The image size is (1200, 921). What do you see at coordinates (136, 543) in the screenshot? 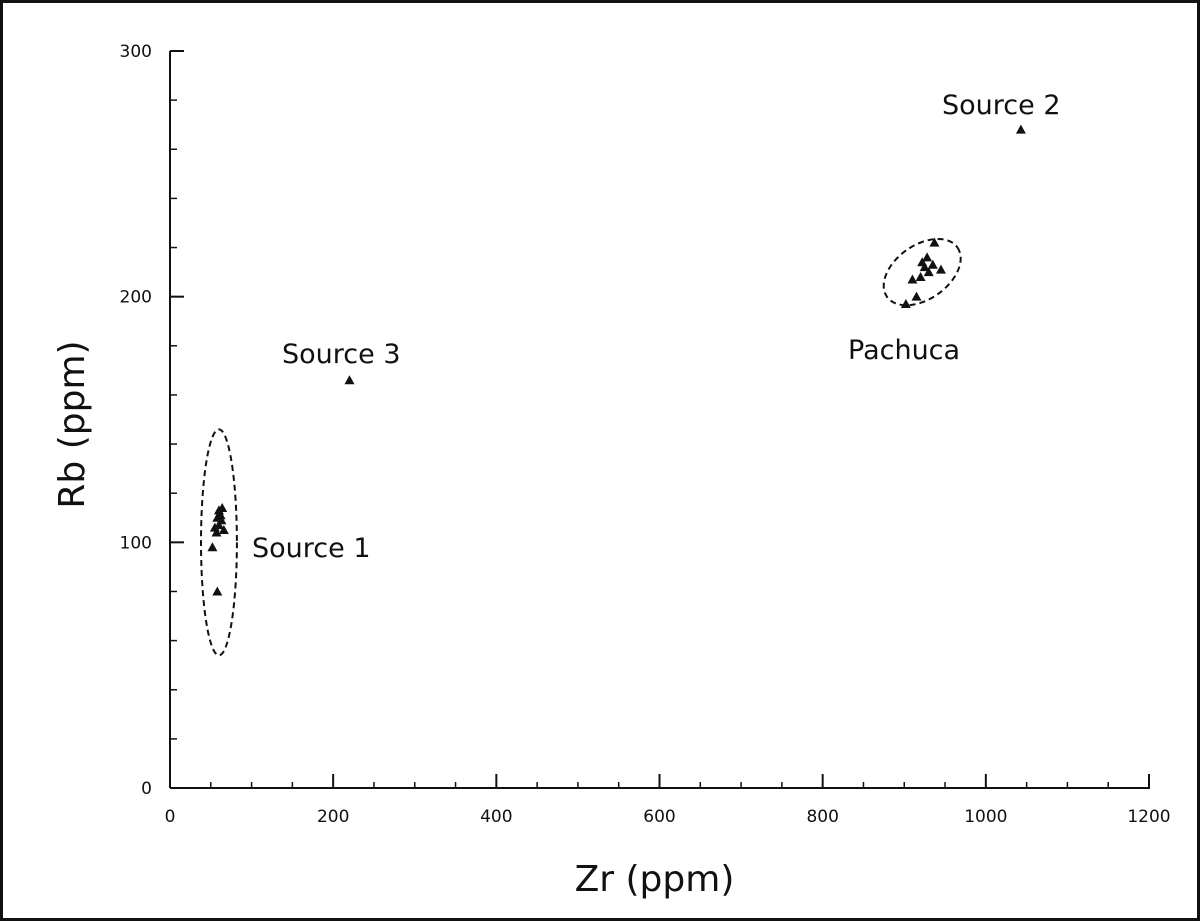
I see `y-tick-label: 100` at bounding box center [136, 543].